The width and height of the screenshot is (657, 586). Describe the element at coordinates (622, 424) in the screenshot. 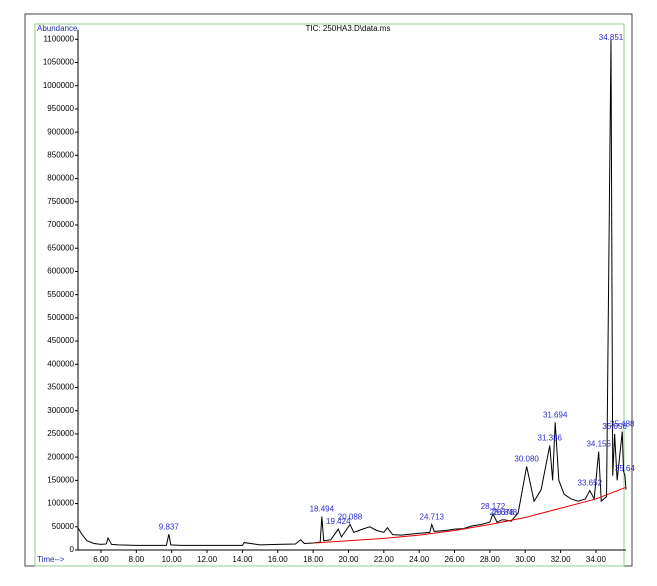

I see `peak-label: 35.488` at that location.